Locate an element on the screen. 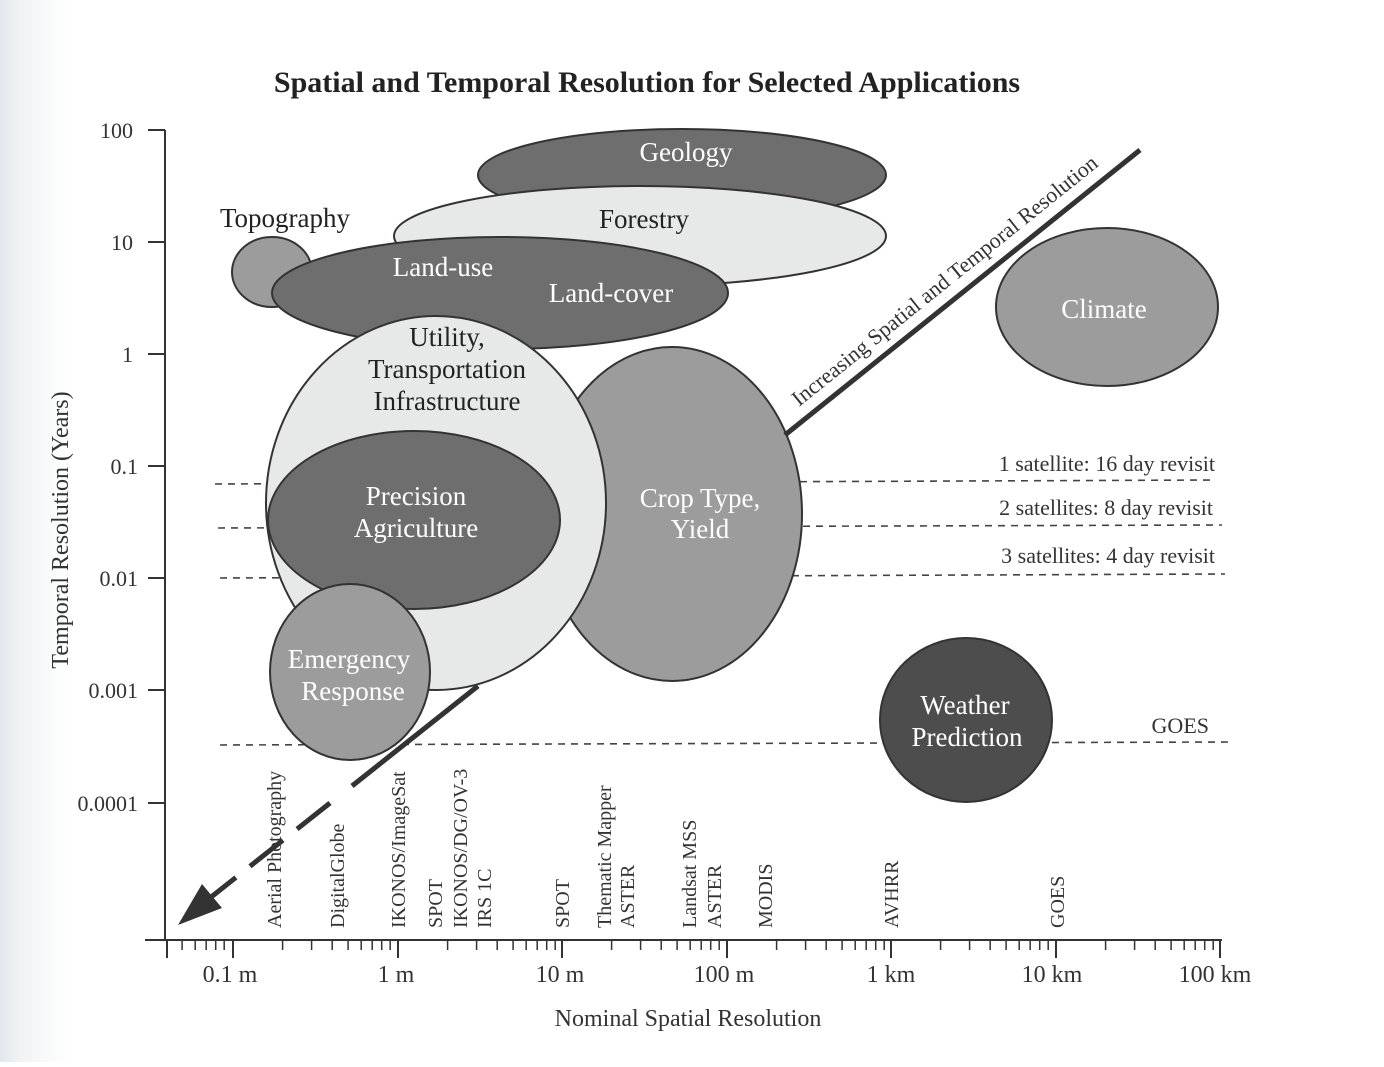 The image size is (1384, 1067). revisit-line-2-satellites is located at coordinates (720, 526).